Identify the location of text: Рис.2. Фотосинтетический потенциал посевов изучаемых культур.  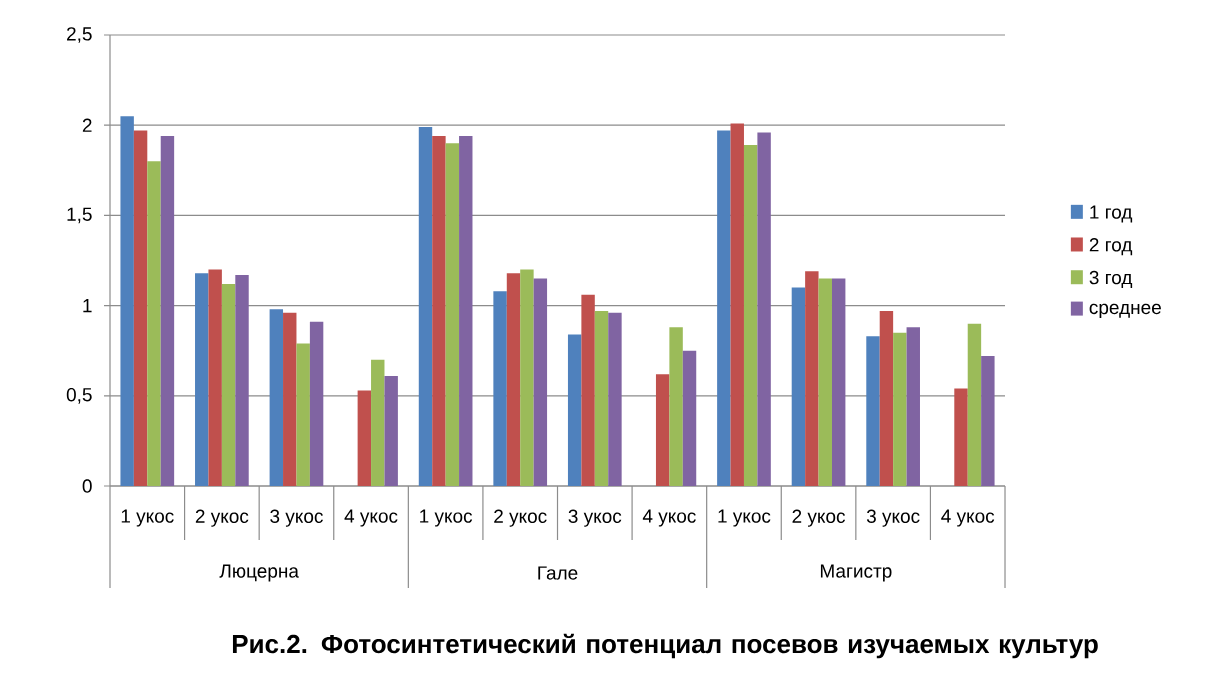
(665, 646).